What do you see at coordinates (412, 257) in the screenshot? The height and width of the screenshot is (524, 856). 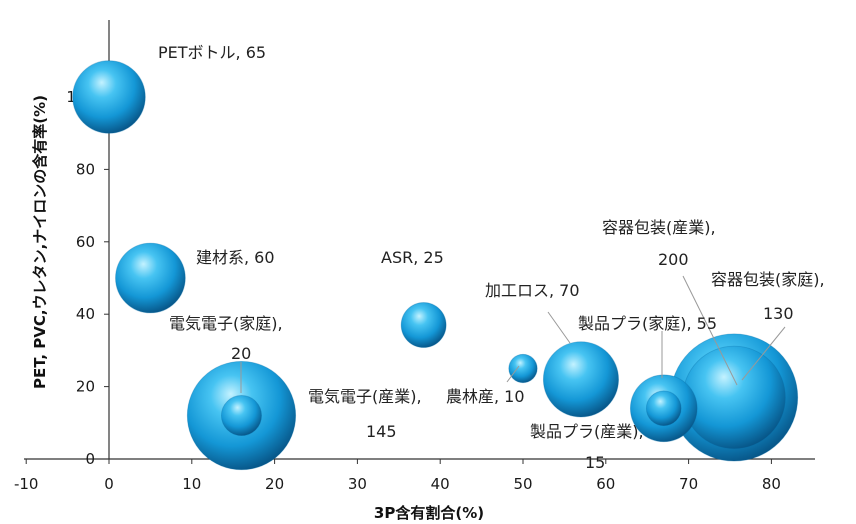 I see `label-asr: ASR, 25` at bounding box center [412, 257].